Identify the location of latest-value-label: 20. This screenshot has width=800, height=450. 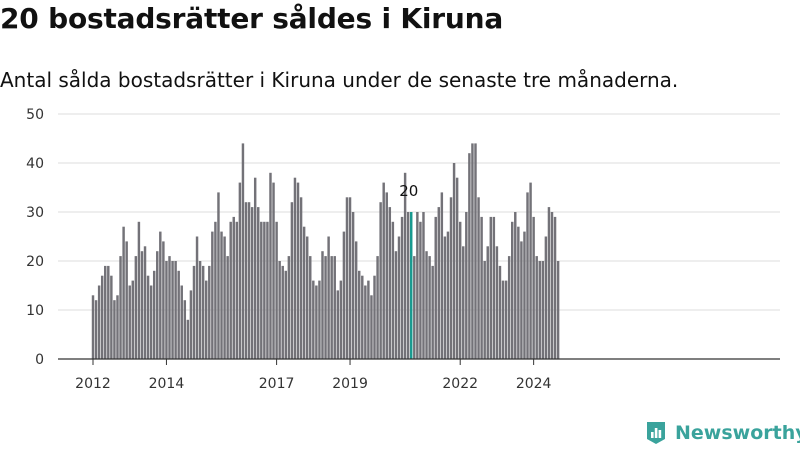
(408, 191).